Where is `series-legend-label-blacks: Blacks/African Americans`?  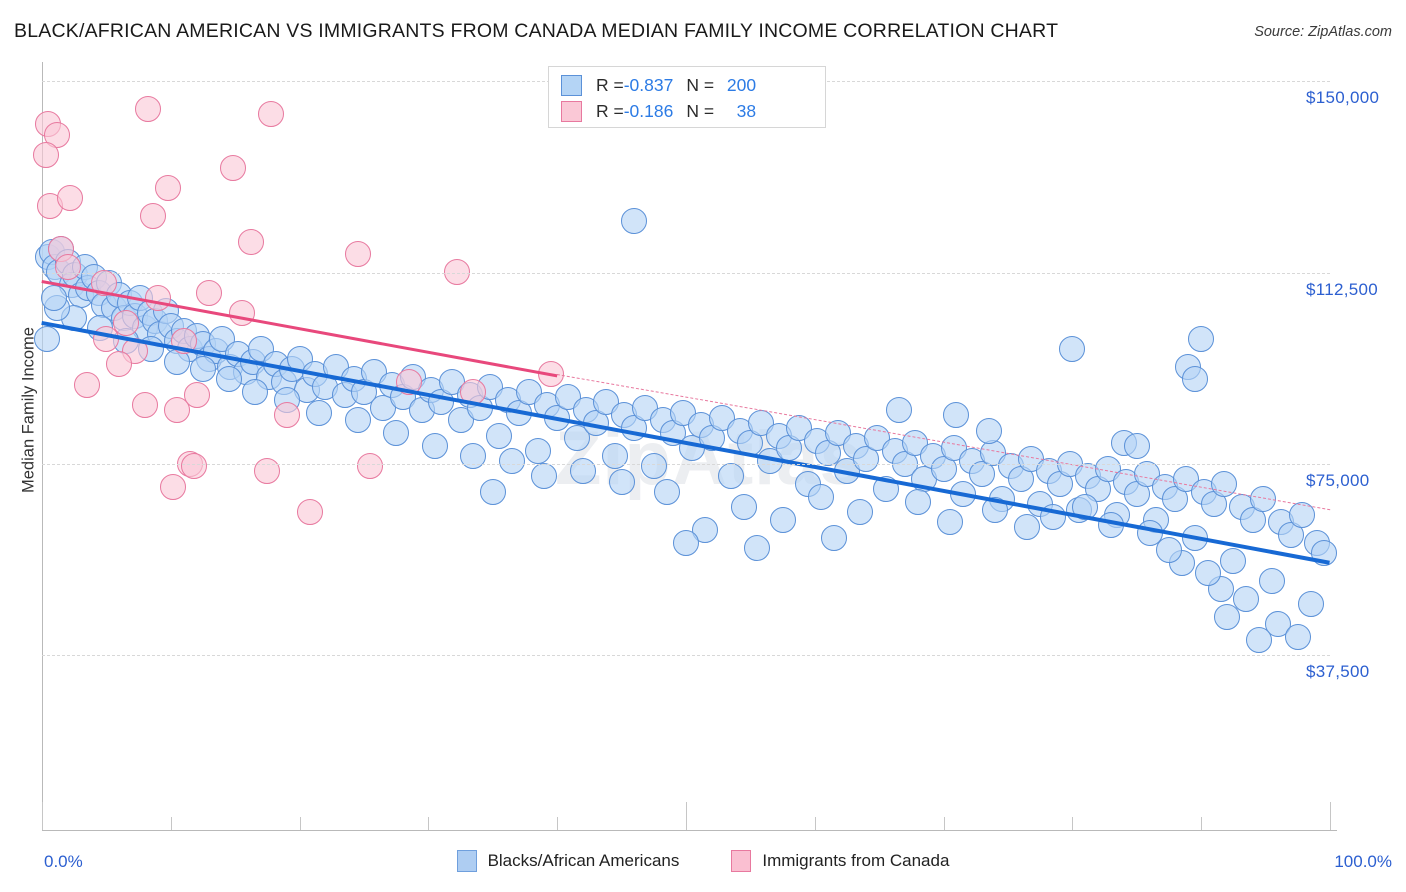
series-legend-label-blacks: Blacks/African Americans is located at coordinates (583, 860).